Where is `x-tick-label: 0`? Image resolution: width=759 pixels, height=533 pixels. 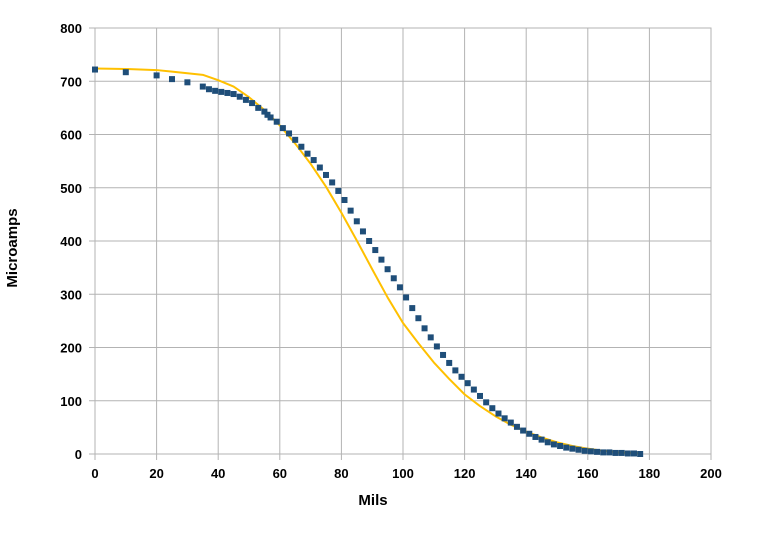 x-tick-label: 0 is located at coordinates (94, 473).